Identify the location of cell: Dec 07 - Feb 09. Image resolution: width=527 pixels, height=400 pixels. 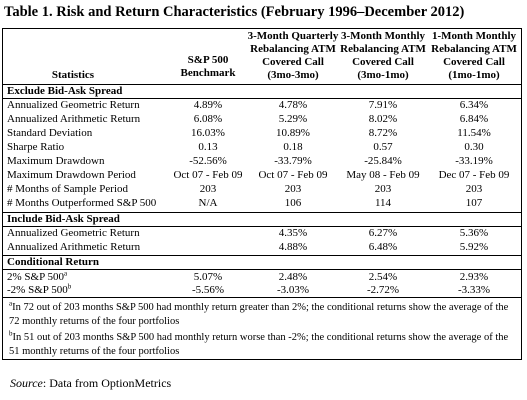
(474, 175).